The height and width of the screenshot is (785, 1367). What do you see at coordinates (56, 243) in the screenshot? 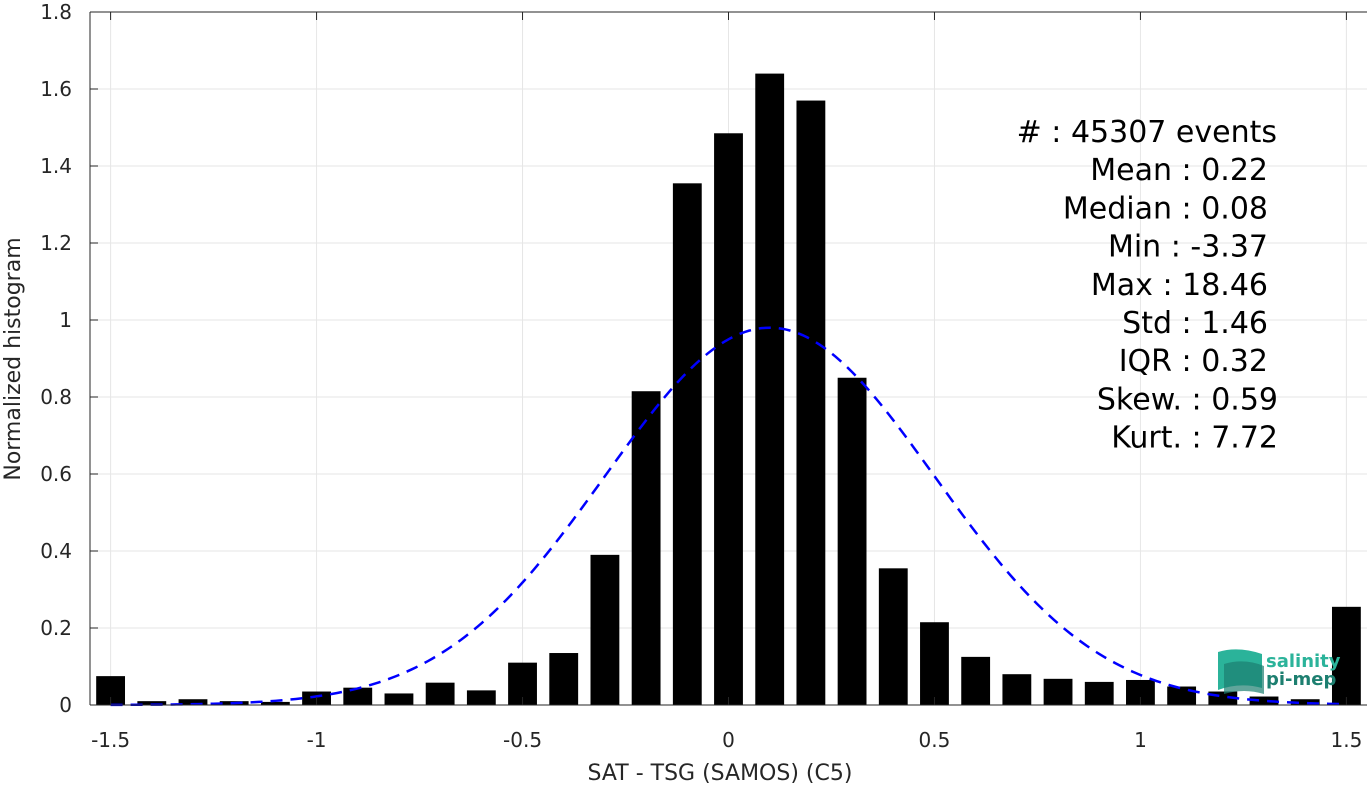
I see `y-tick-label: 1.2` at bounding box center [56, 243].